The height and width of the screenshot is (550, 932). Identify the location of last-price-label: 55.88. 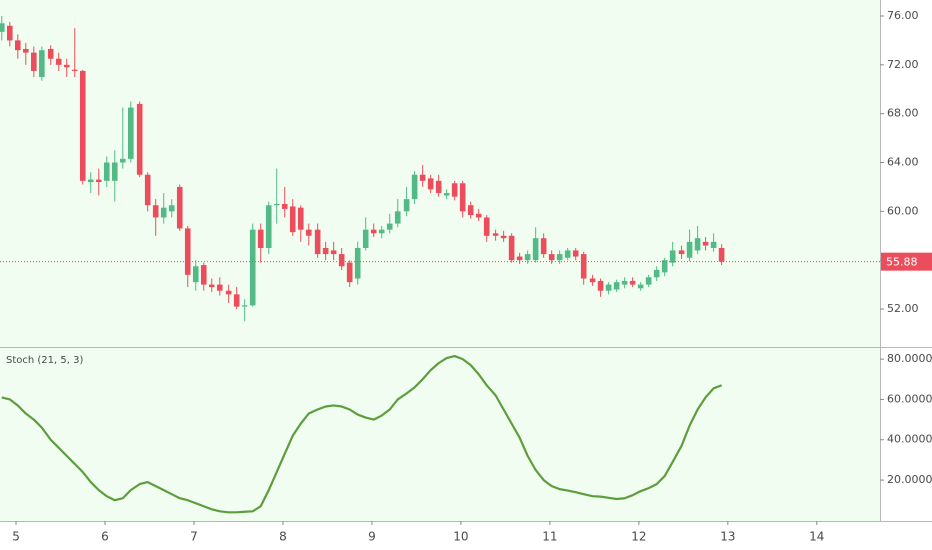
(902, 262).